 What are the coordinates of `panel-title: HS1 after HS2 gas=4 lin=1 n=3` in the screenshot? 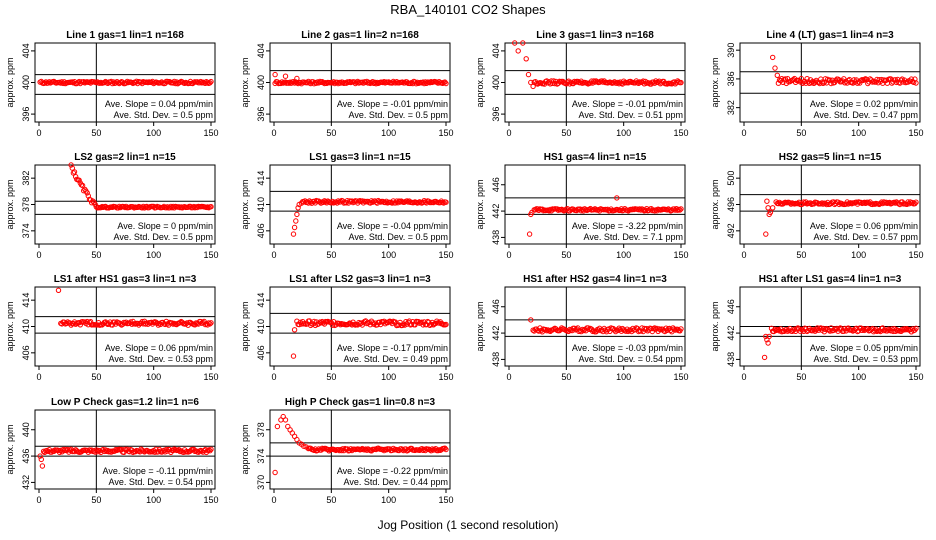 It's located at (595, 279).